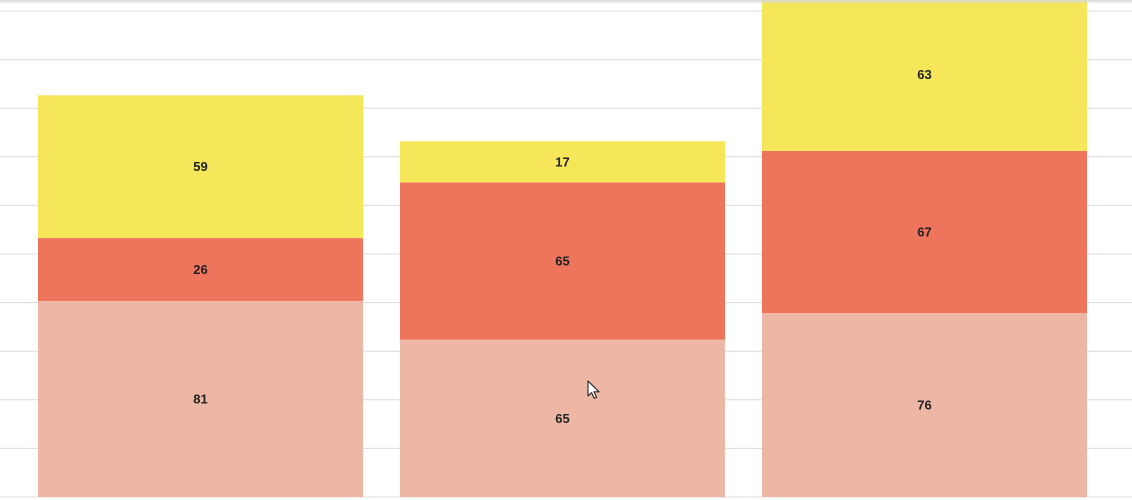  I want to click on data-label: 63, so click(924, 74).